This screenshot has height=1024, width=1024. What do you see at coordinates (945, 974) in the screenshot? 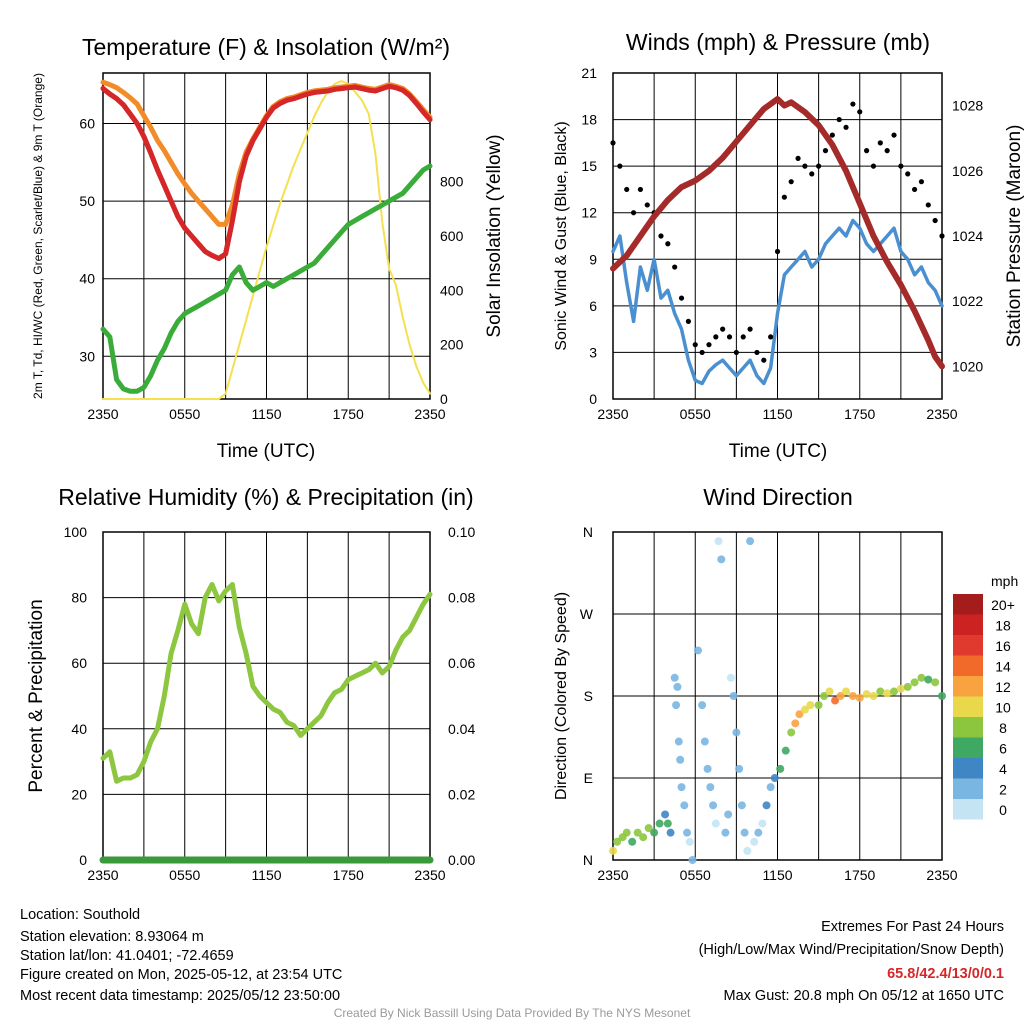
I see `extremes-values: 65.8/42.4/13/0/0.1` at bounding box center [945, 974].